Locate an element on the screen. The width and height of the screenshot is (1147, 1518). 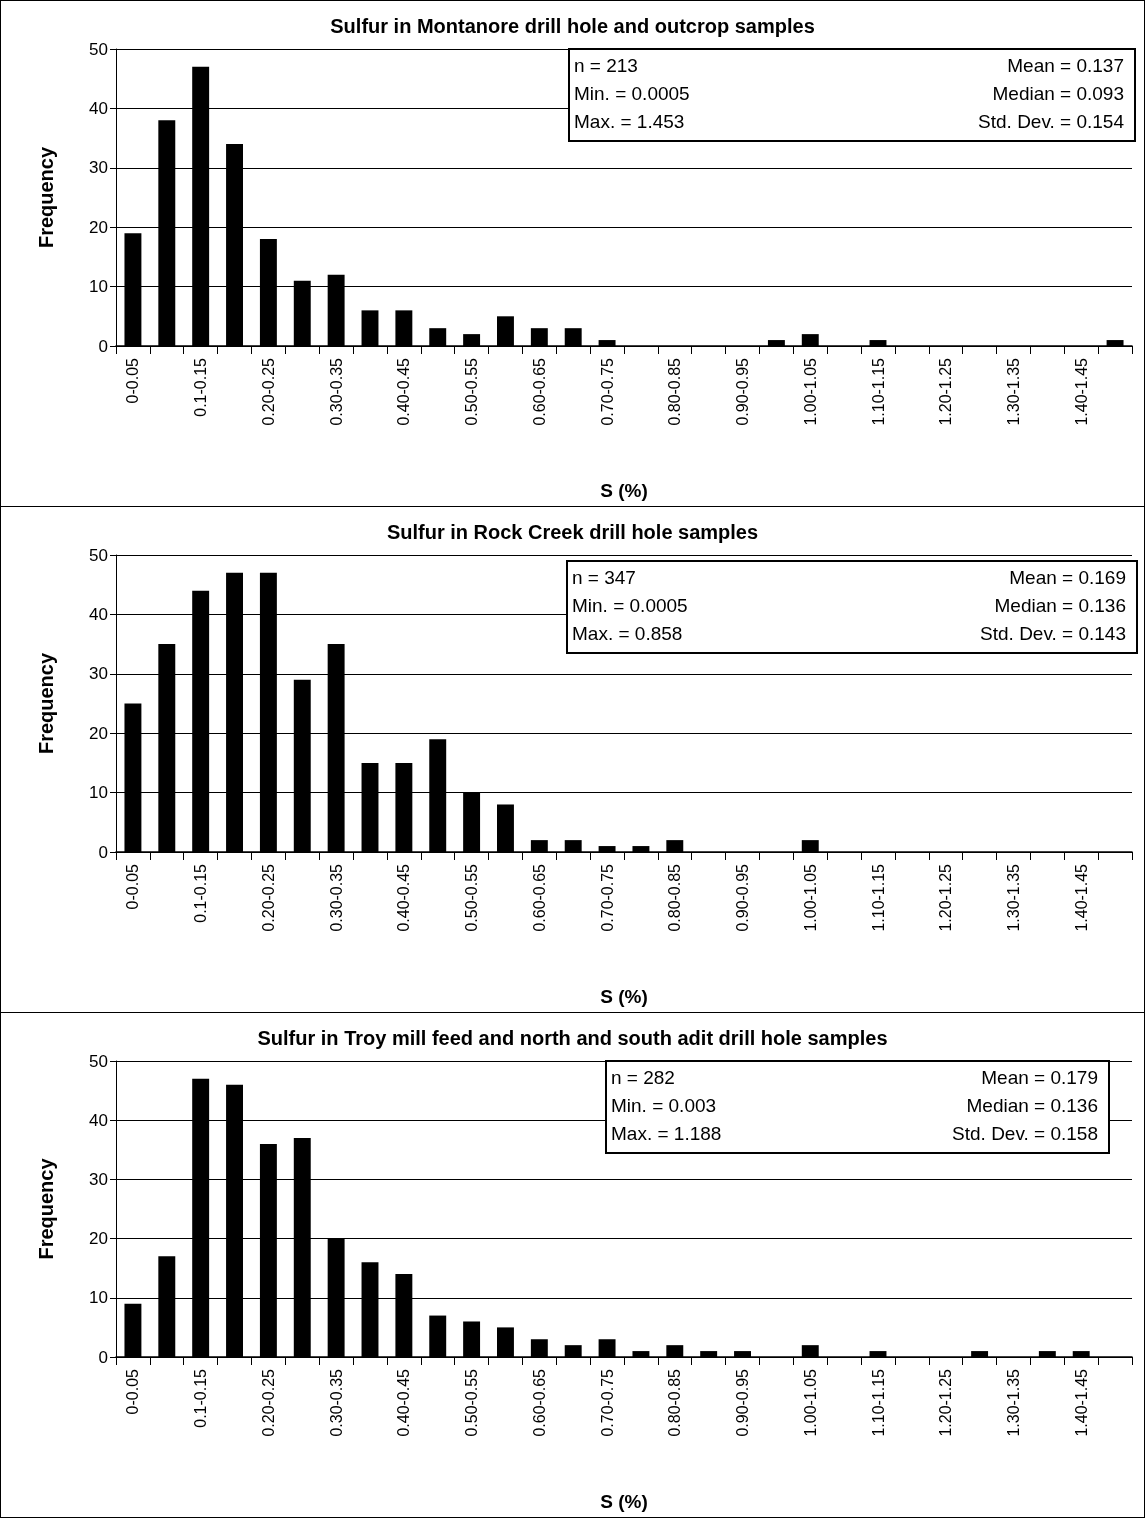
annotation: Mean = 0.179 is located at coordinates (1039, 1078).